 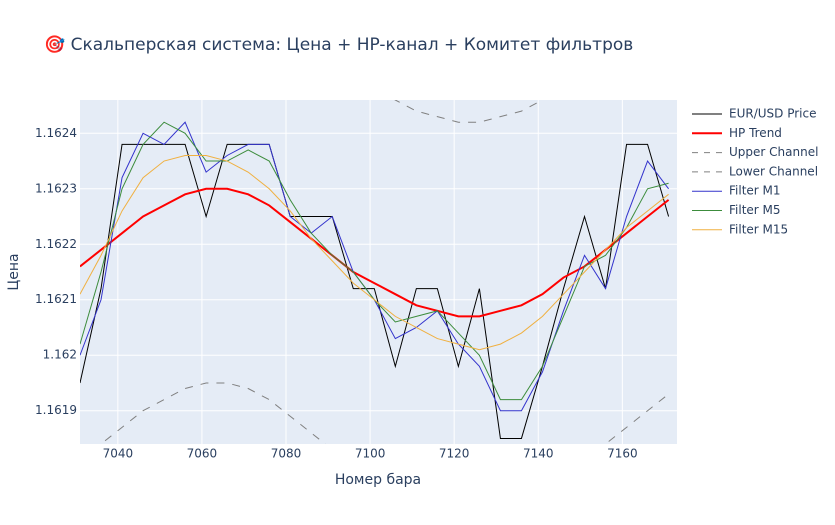 I want to click on x-tick-label: 7040, so click(x=118, y=454).